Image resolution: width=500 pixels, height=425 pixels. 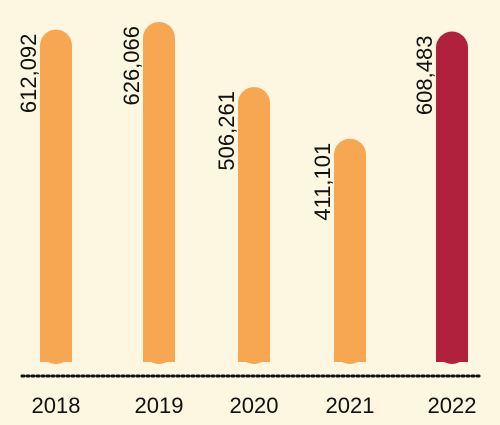 I want to click on x-axis-ticks: 2018 2019 2020 2021 2022, so click(x=254, y=405).